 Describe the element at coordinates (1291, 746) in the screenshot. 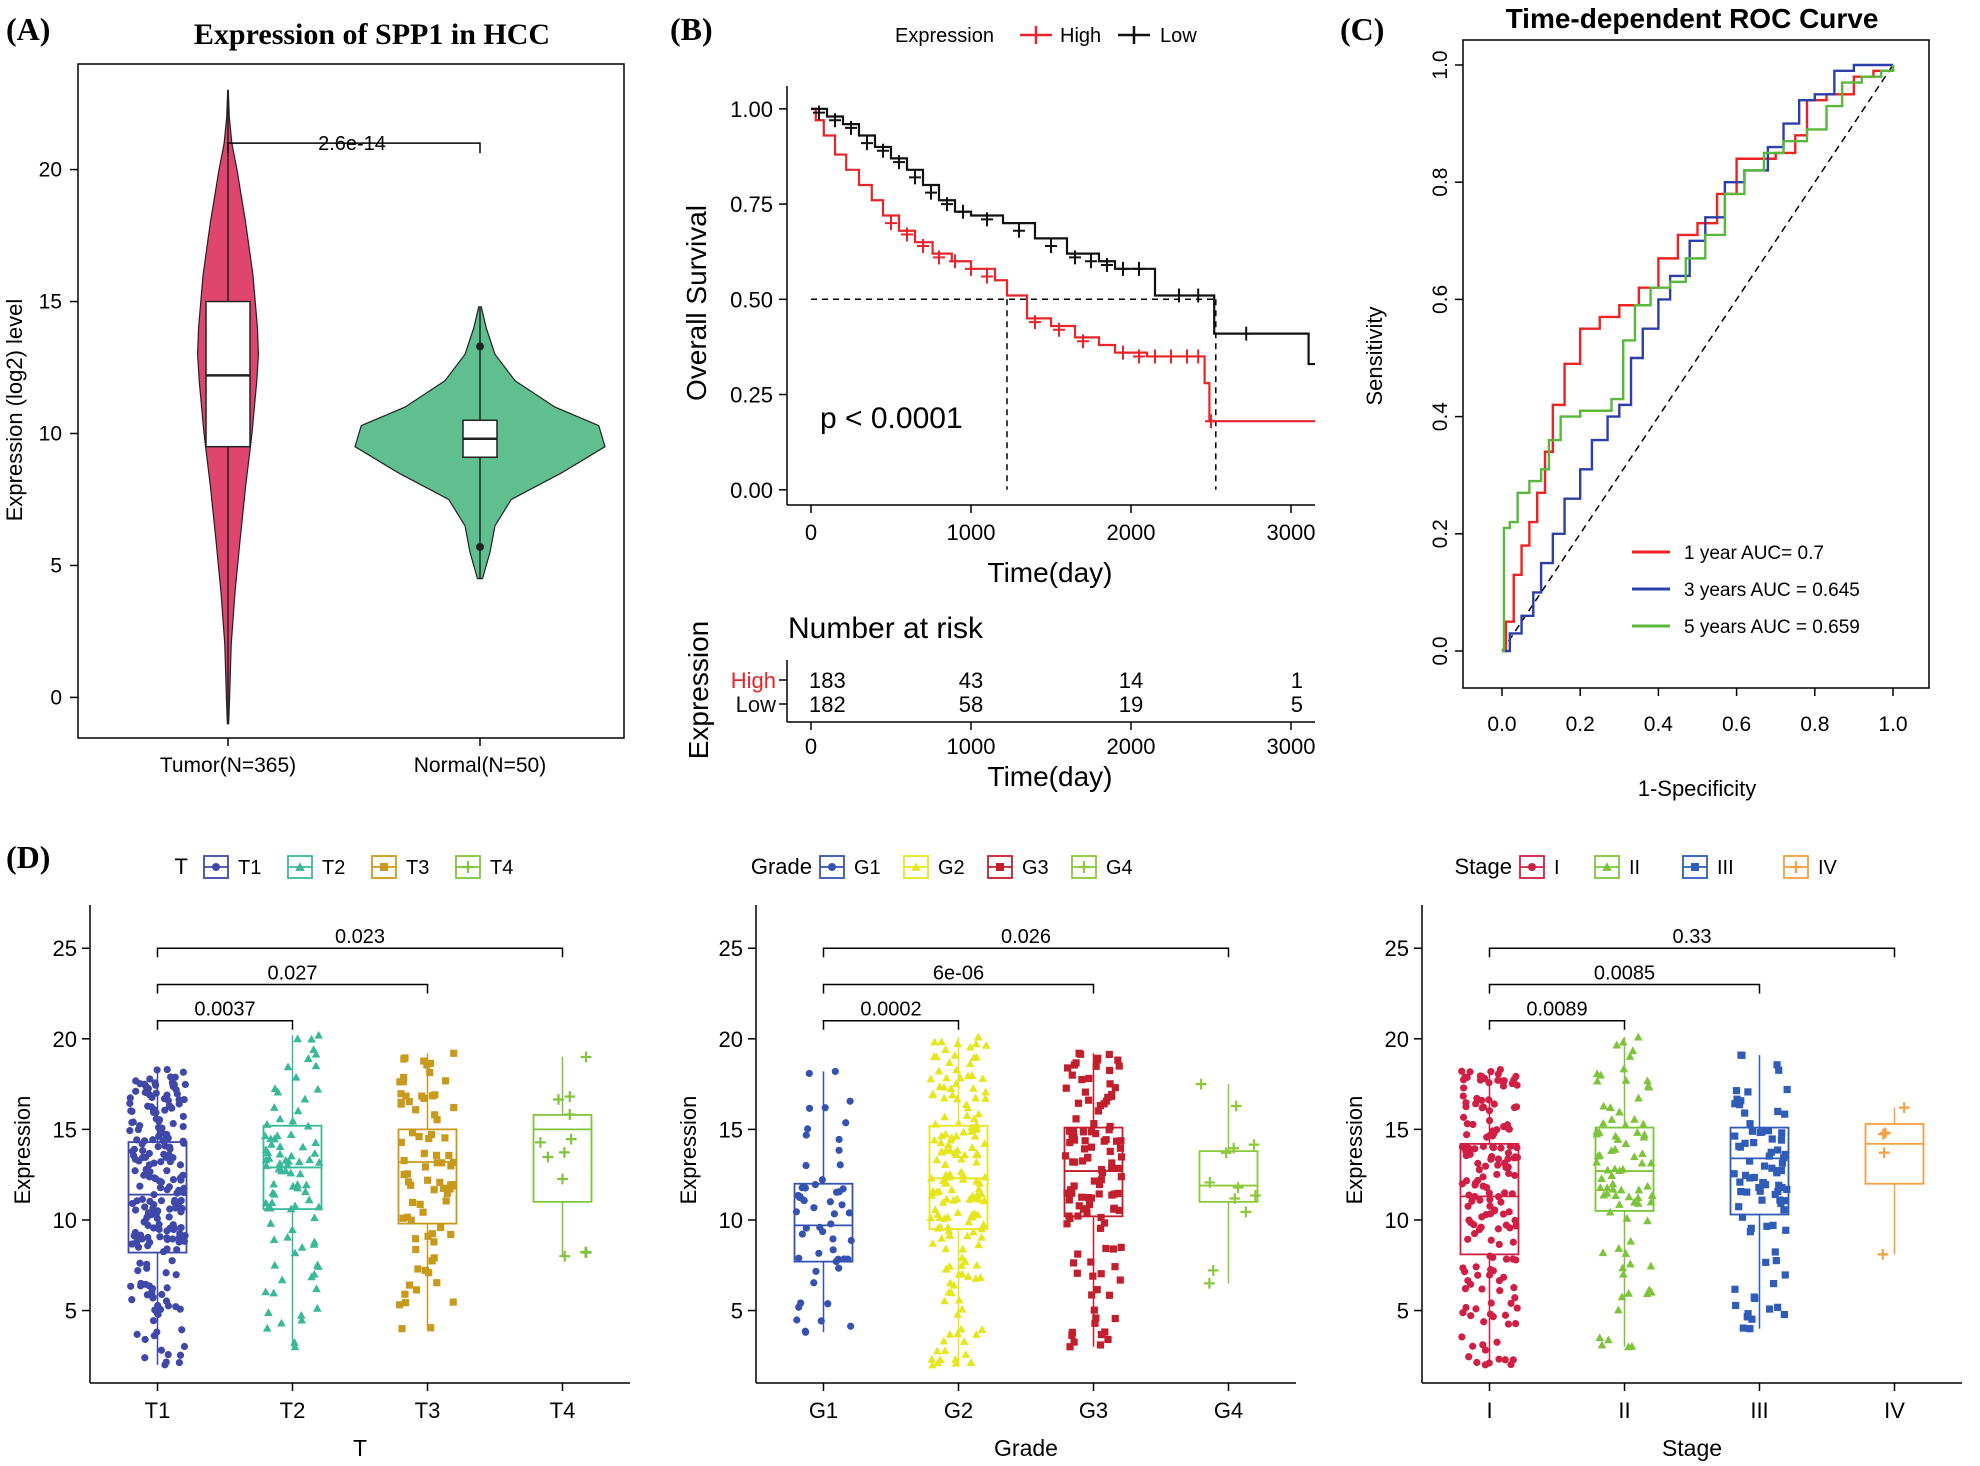

I see `risk-table-x-tick-label: 3000` at that location.